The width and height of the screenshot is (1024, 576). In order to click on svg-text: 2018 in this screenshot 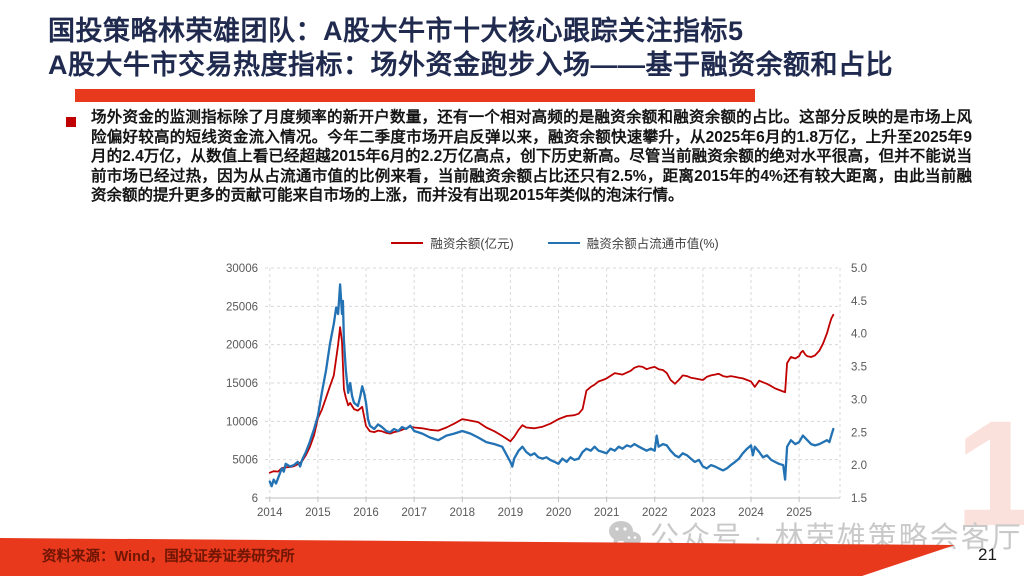, I will do `click(462, 513)`.